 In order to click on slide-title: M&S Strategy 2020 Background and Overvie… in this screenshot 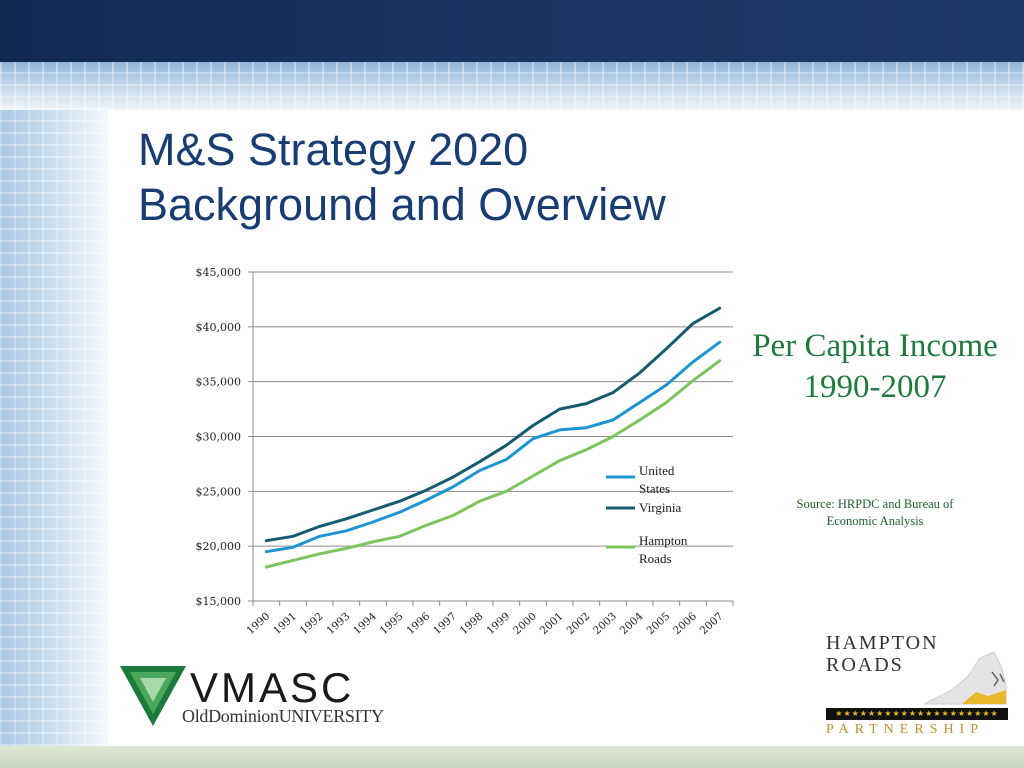, I will do `click(458, 177)`.